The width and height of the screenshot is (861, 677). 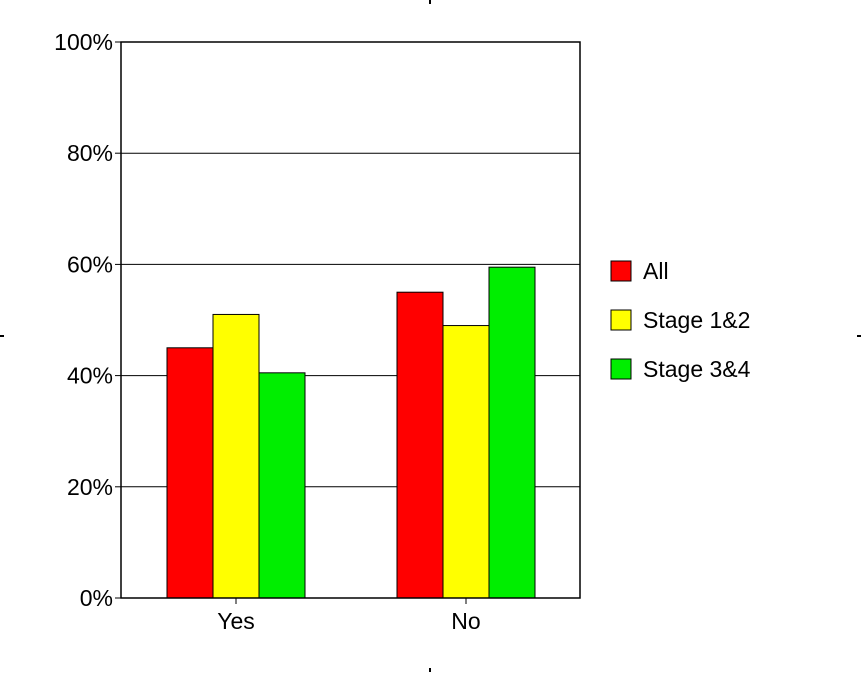 I want to click on legend-label: Stage 1&2, so click(x=696, y=320).